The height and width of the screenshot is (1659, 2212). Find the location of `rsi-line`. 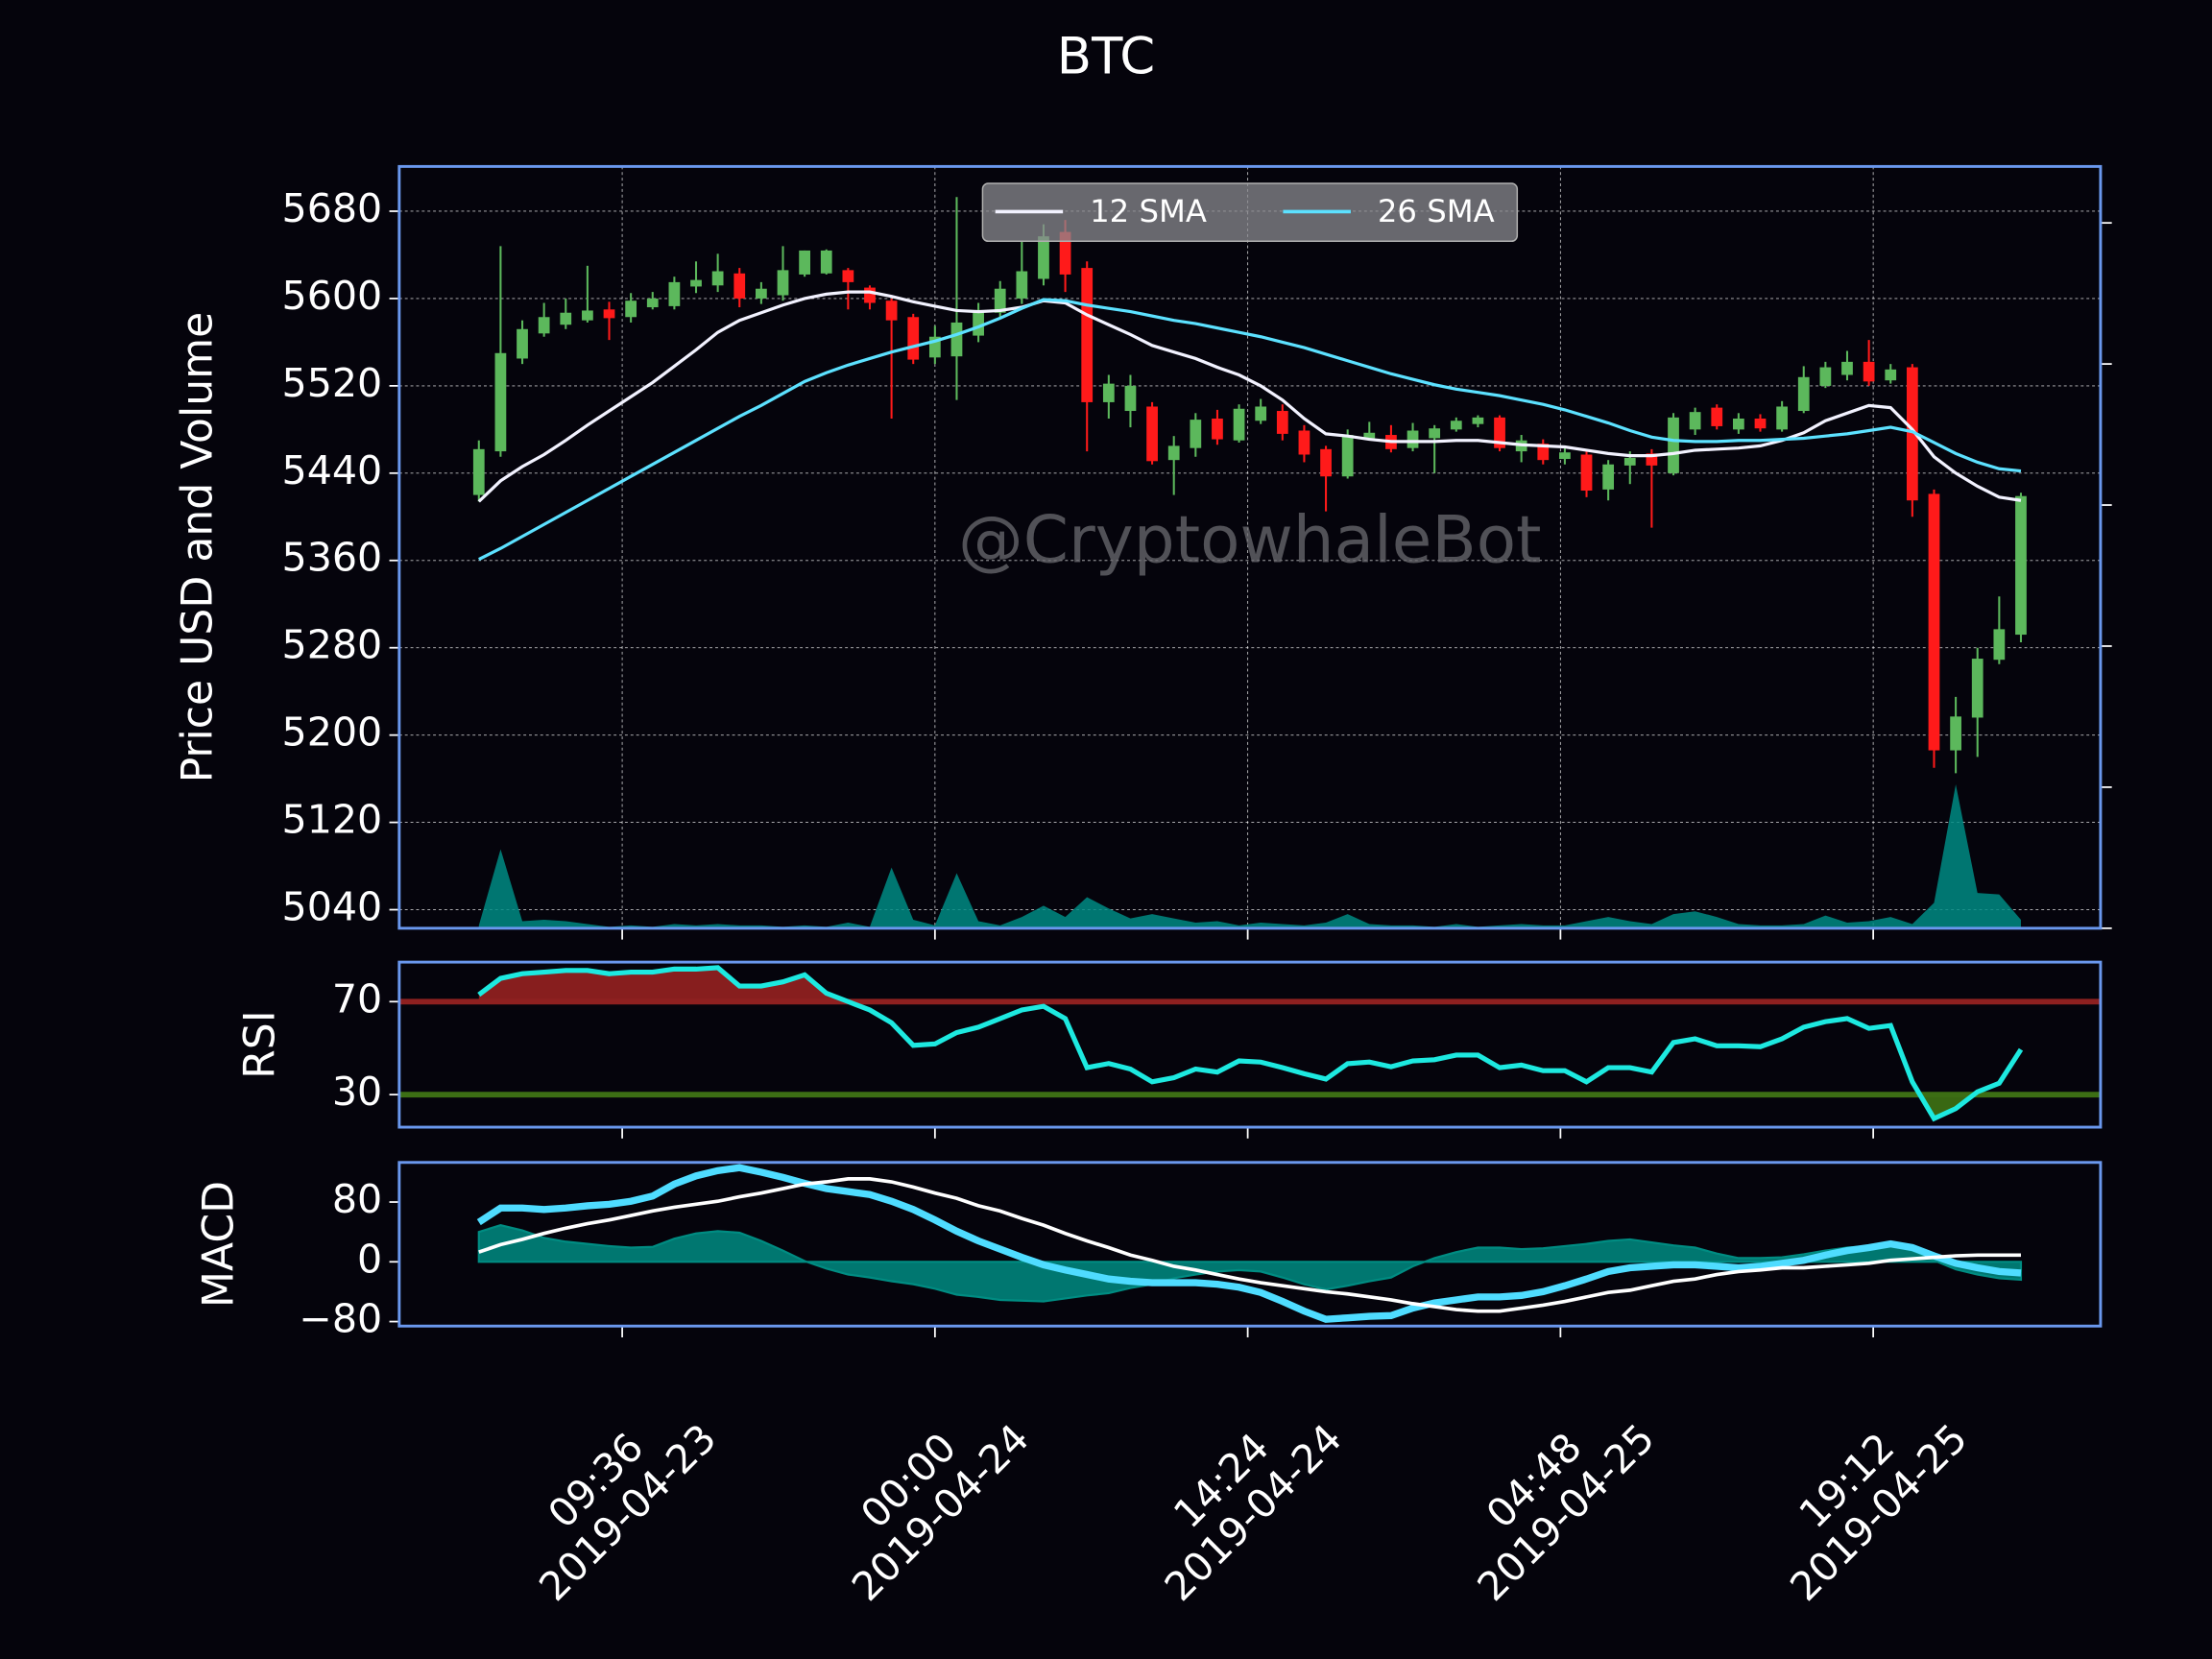

rsi-line is located at coordinates (1250, 1043).